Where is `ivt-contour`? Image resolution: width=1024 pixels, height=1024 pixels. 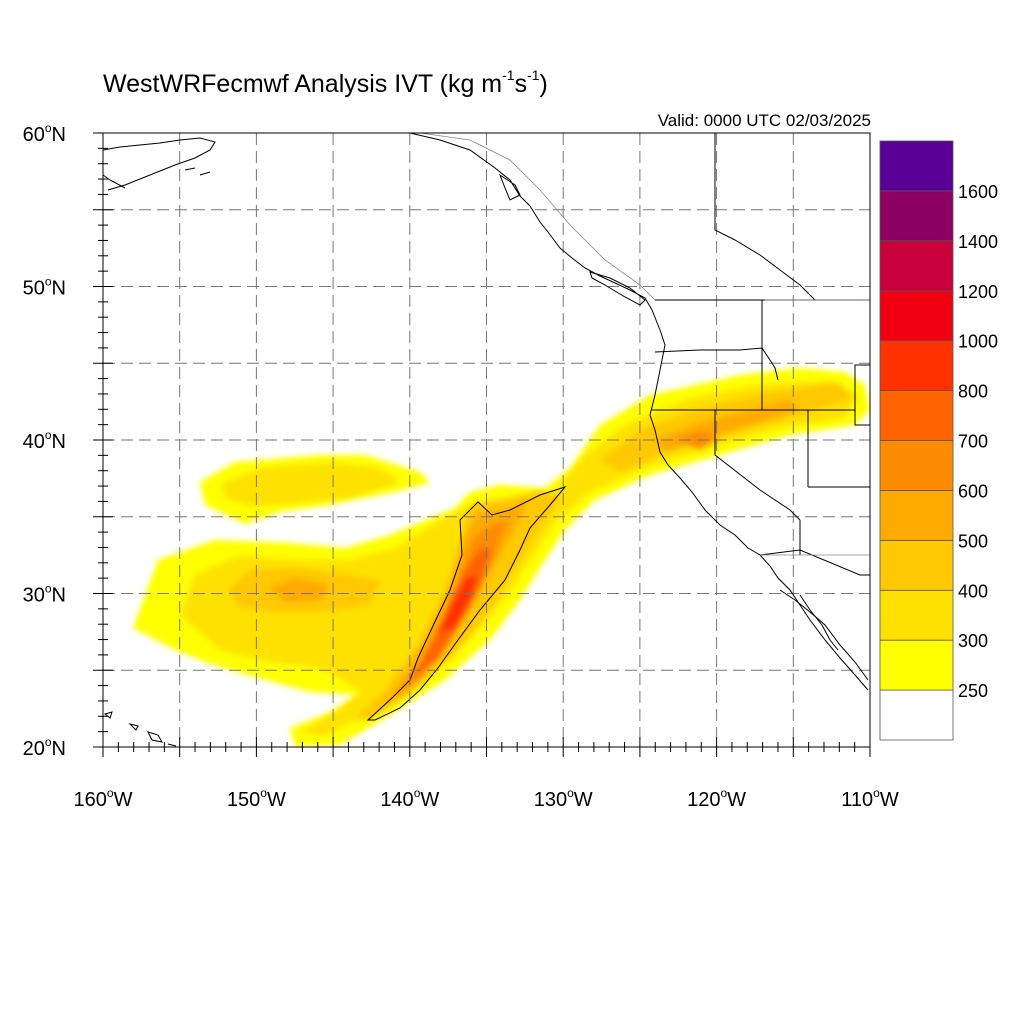 ivt-contour is located at coordinates (466, 603).